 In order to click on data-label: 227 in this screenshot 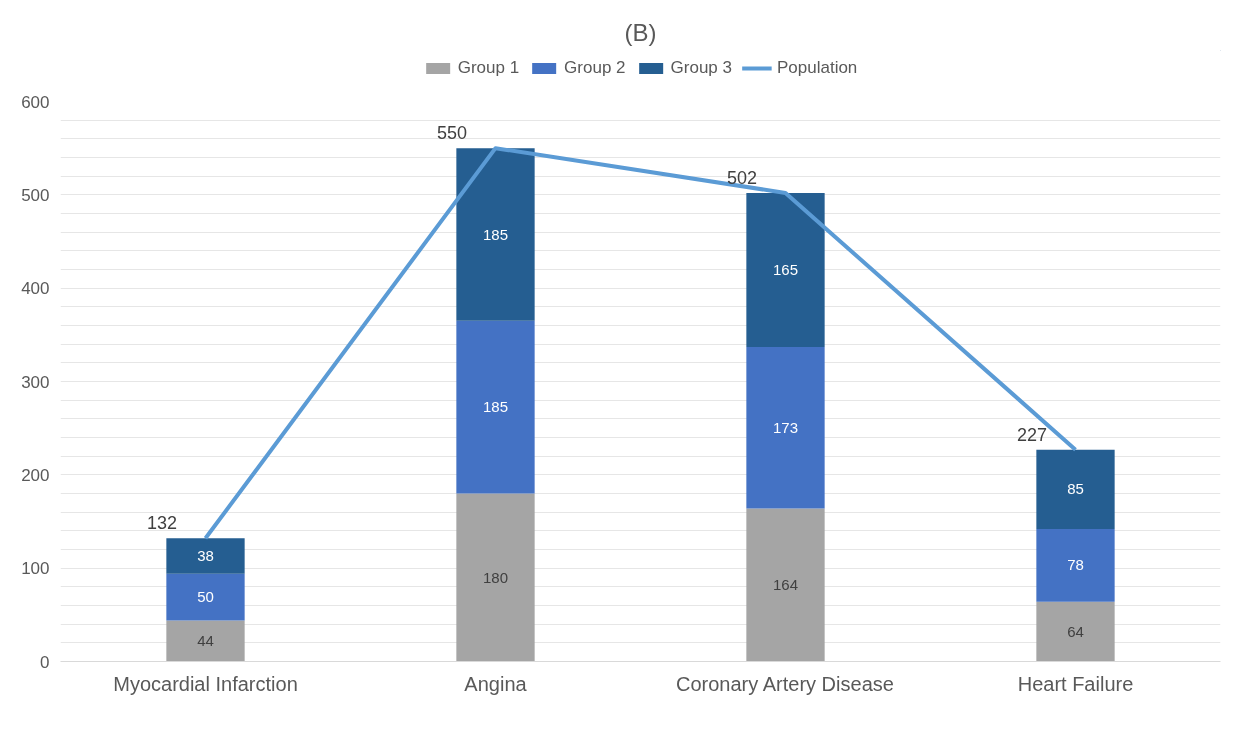, I will do `click(1032, 434)`.